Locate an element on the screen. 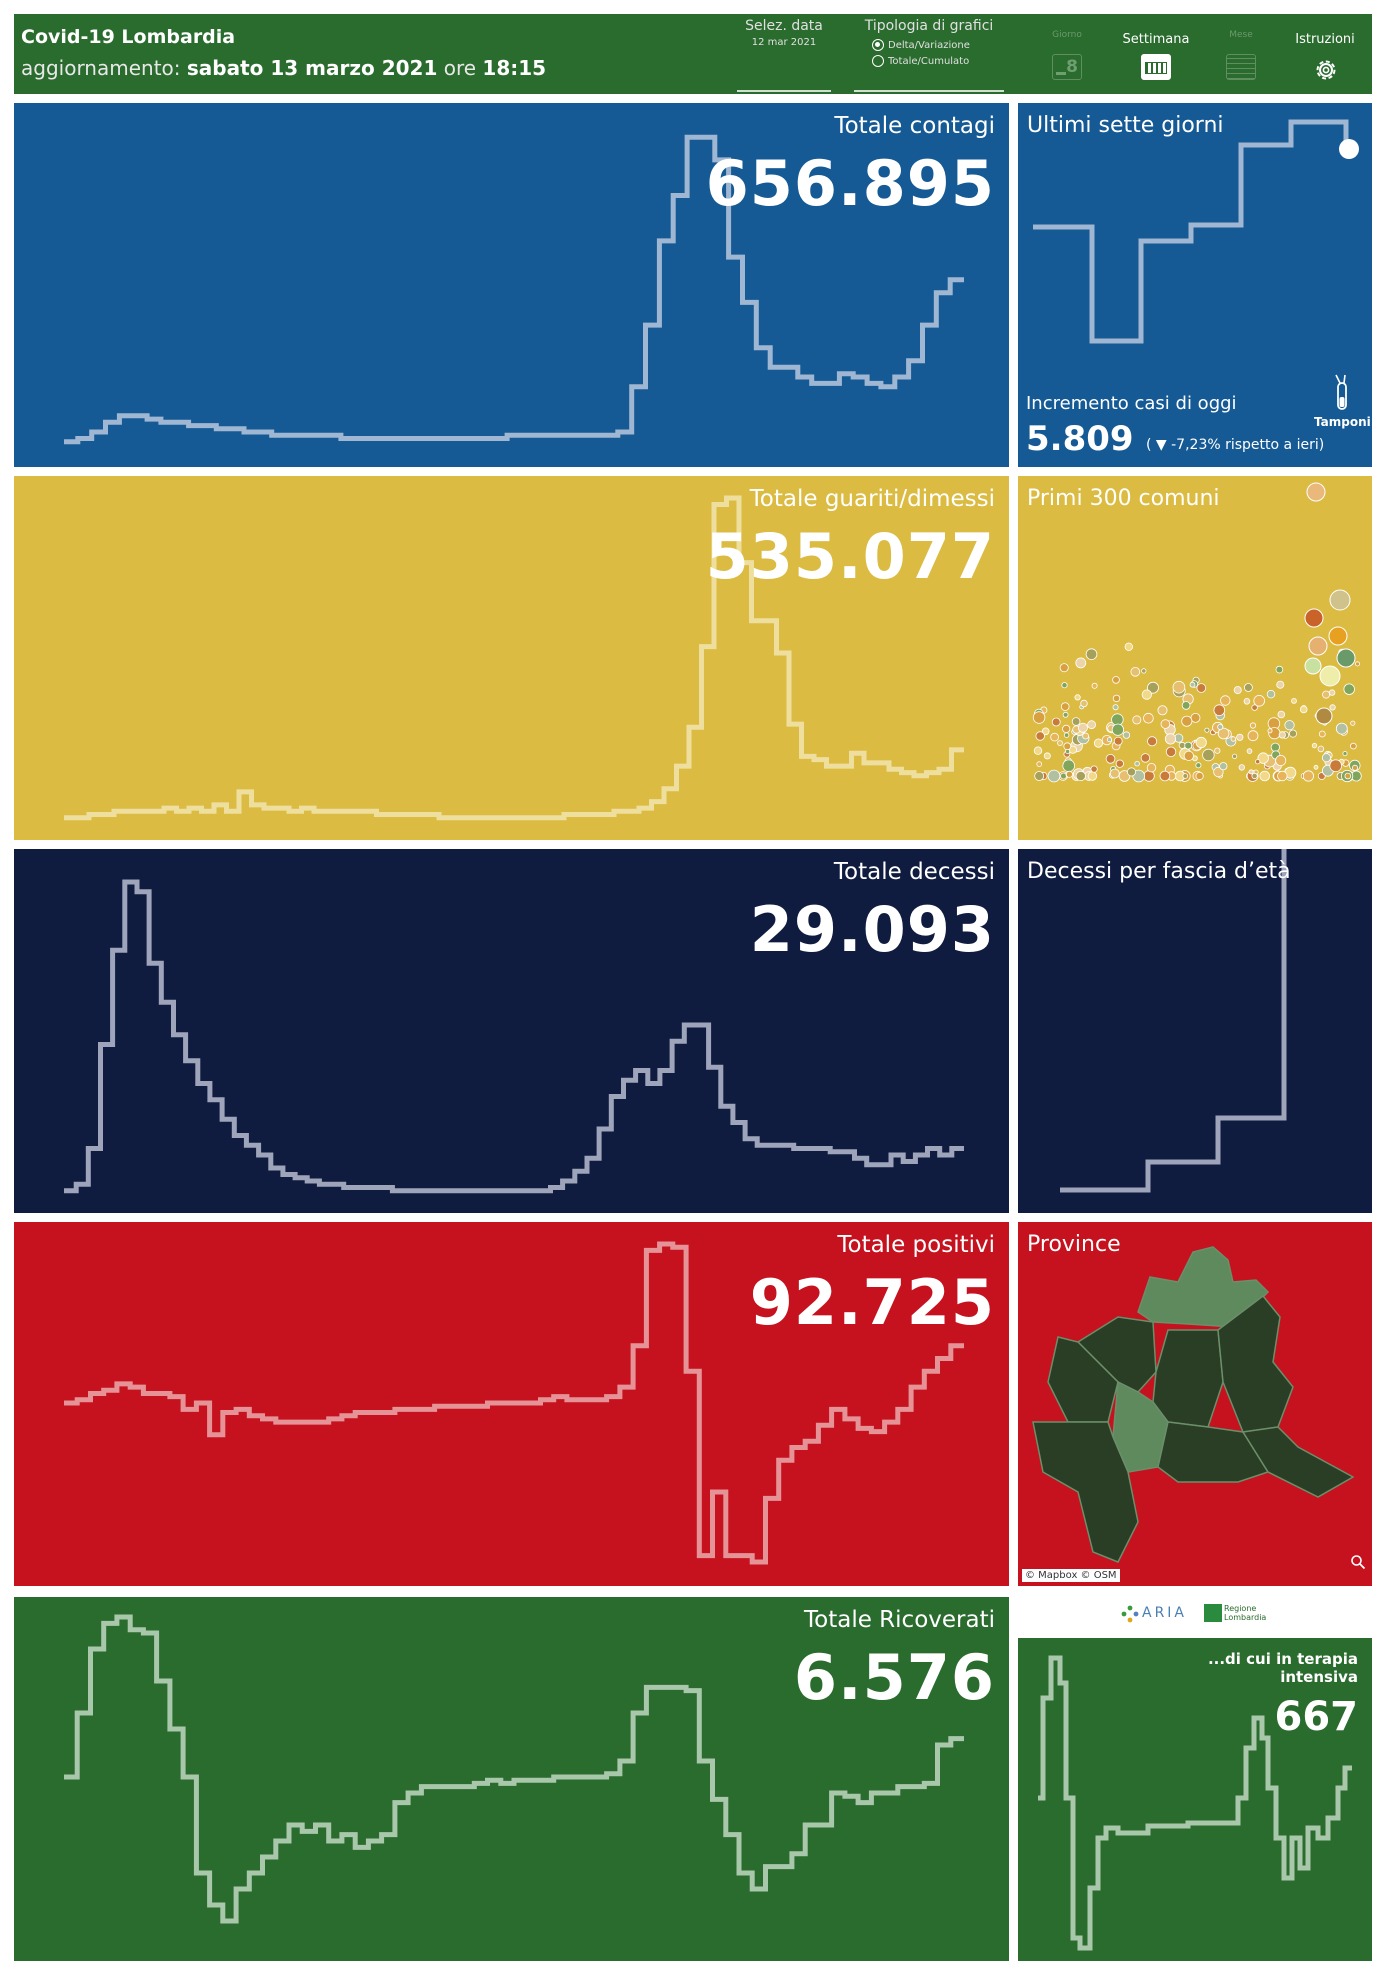 The image size is (1386, 1974). map-attribution: © Mapbox © OSM is located at coordinates (1071, 1575).